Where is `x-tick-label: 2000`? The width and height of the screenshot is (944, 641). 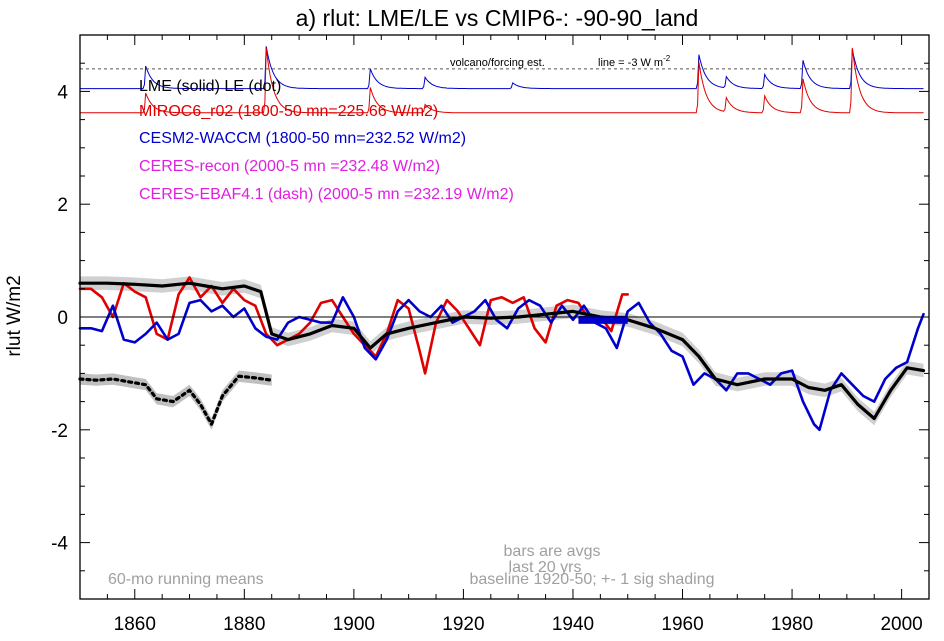
x-tick-label: 2000 is located at coordinates (901, 624).